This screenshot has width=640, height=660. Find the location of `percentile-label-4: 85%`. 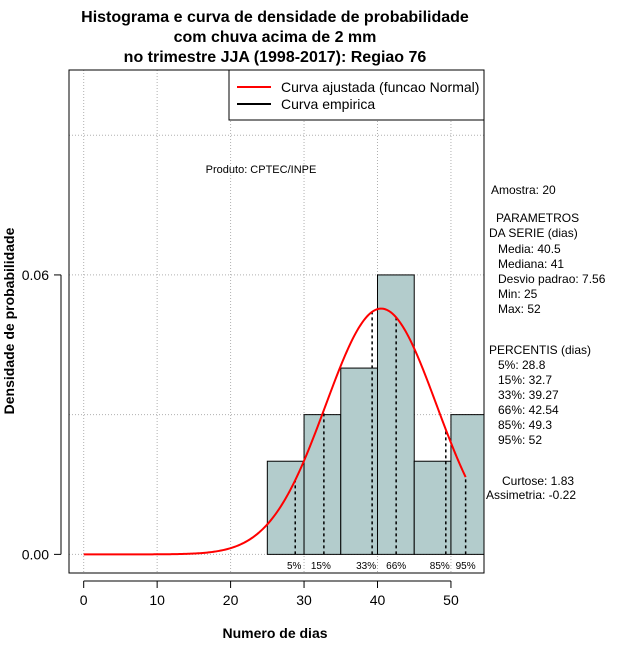

percentile-label-4: 85% is located at coordinates (440, 566).